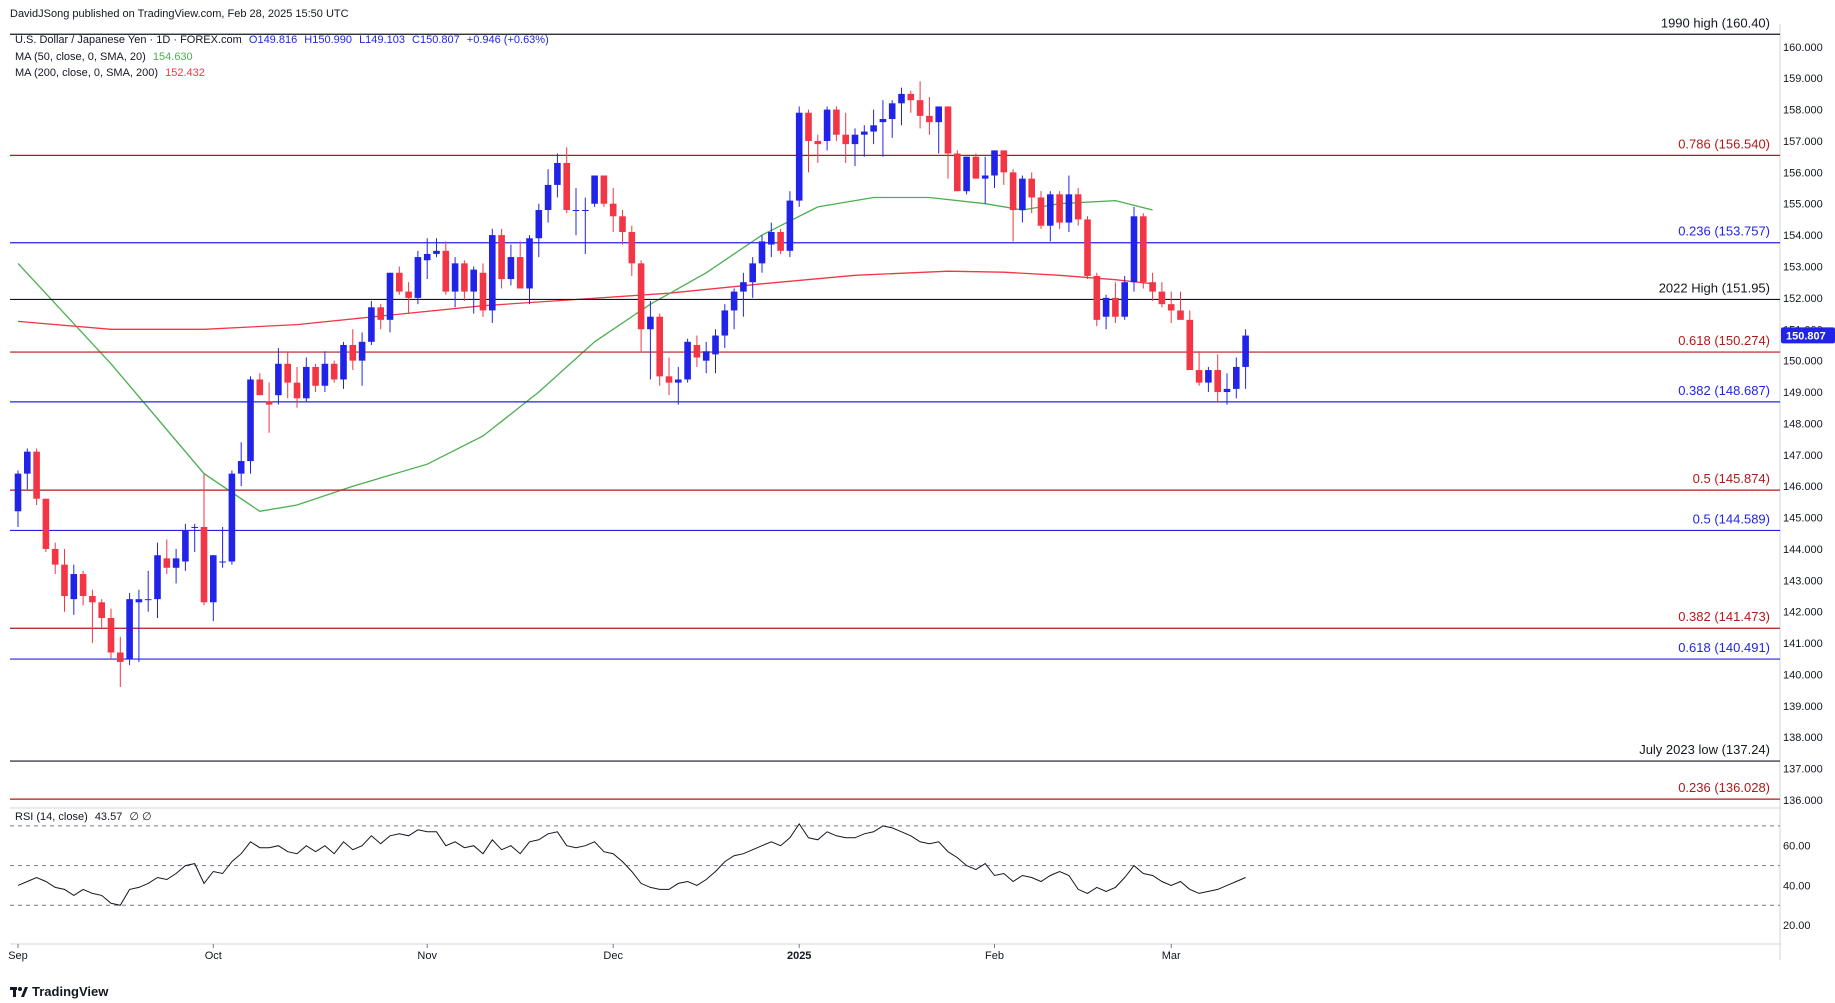 The height and width of the screenshot is (1003, 1835). What do you see at coordinates (1724, 616) in the screenshot?
I see `level-label-8: 0.382 (141.473)` at bounding box center [1724, 616].